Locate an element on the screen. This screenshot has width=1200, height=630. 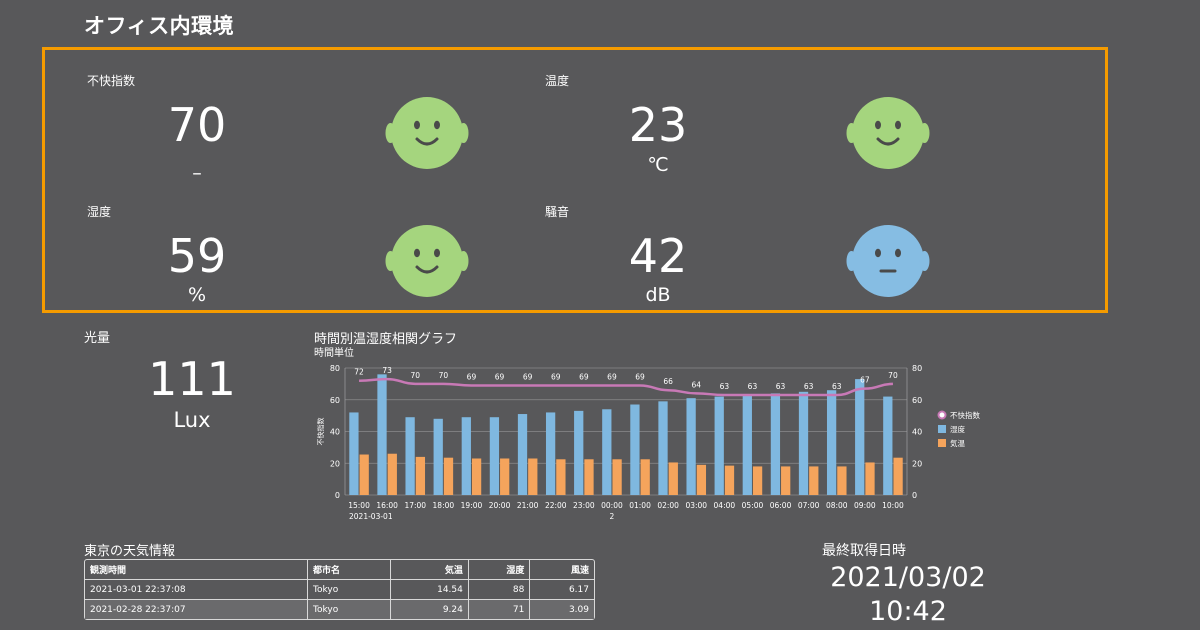
noise-unit: dB is located at coordinates (658, 295).